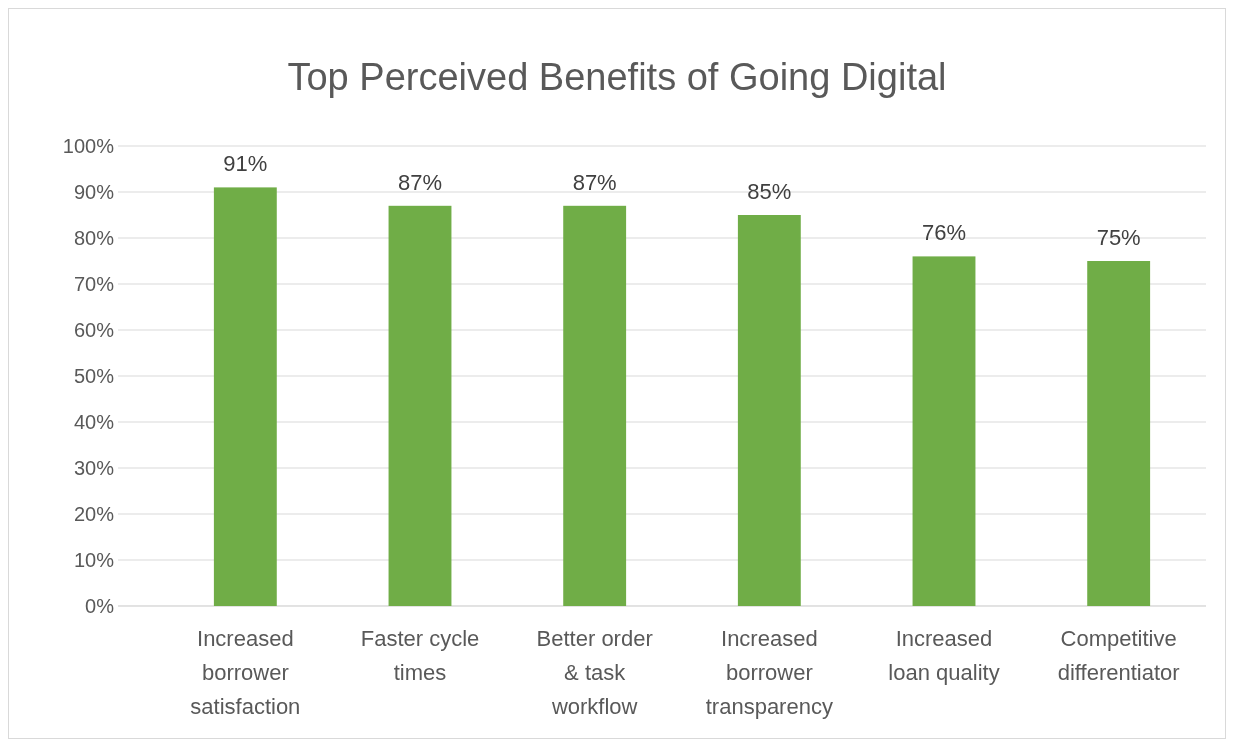  I want to click on y-tick-label: 40%, so click(94, 422).